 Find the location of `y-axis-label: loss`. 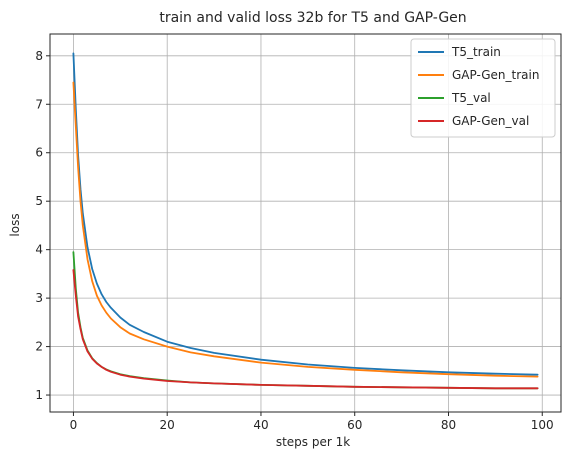

y-axis-label: loss is located at coordinates (15, 224).